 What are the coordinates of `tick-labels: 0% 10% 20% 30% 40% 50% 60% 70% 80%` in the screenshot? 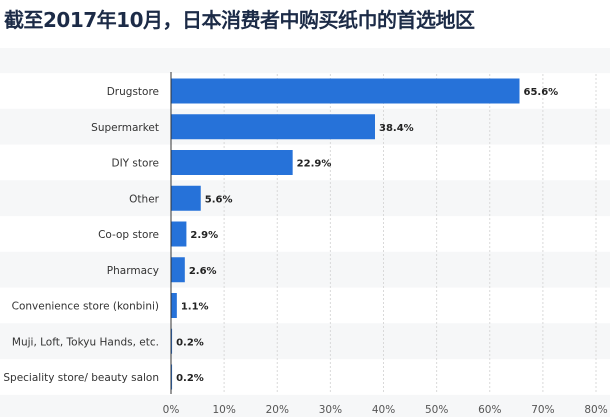 It's located at (385, 410).